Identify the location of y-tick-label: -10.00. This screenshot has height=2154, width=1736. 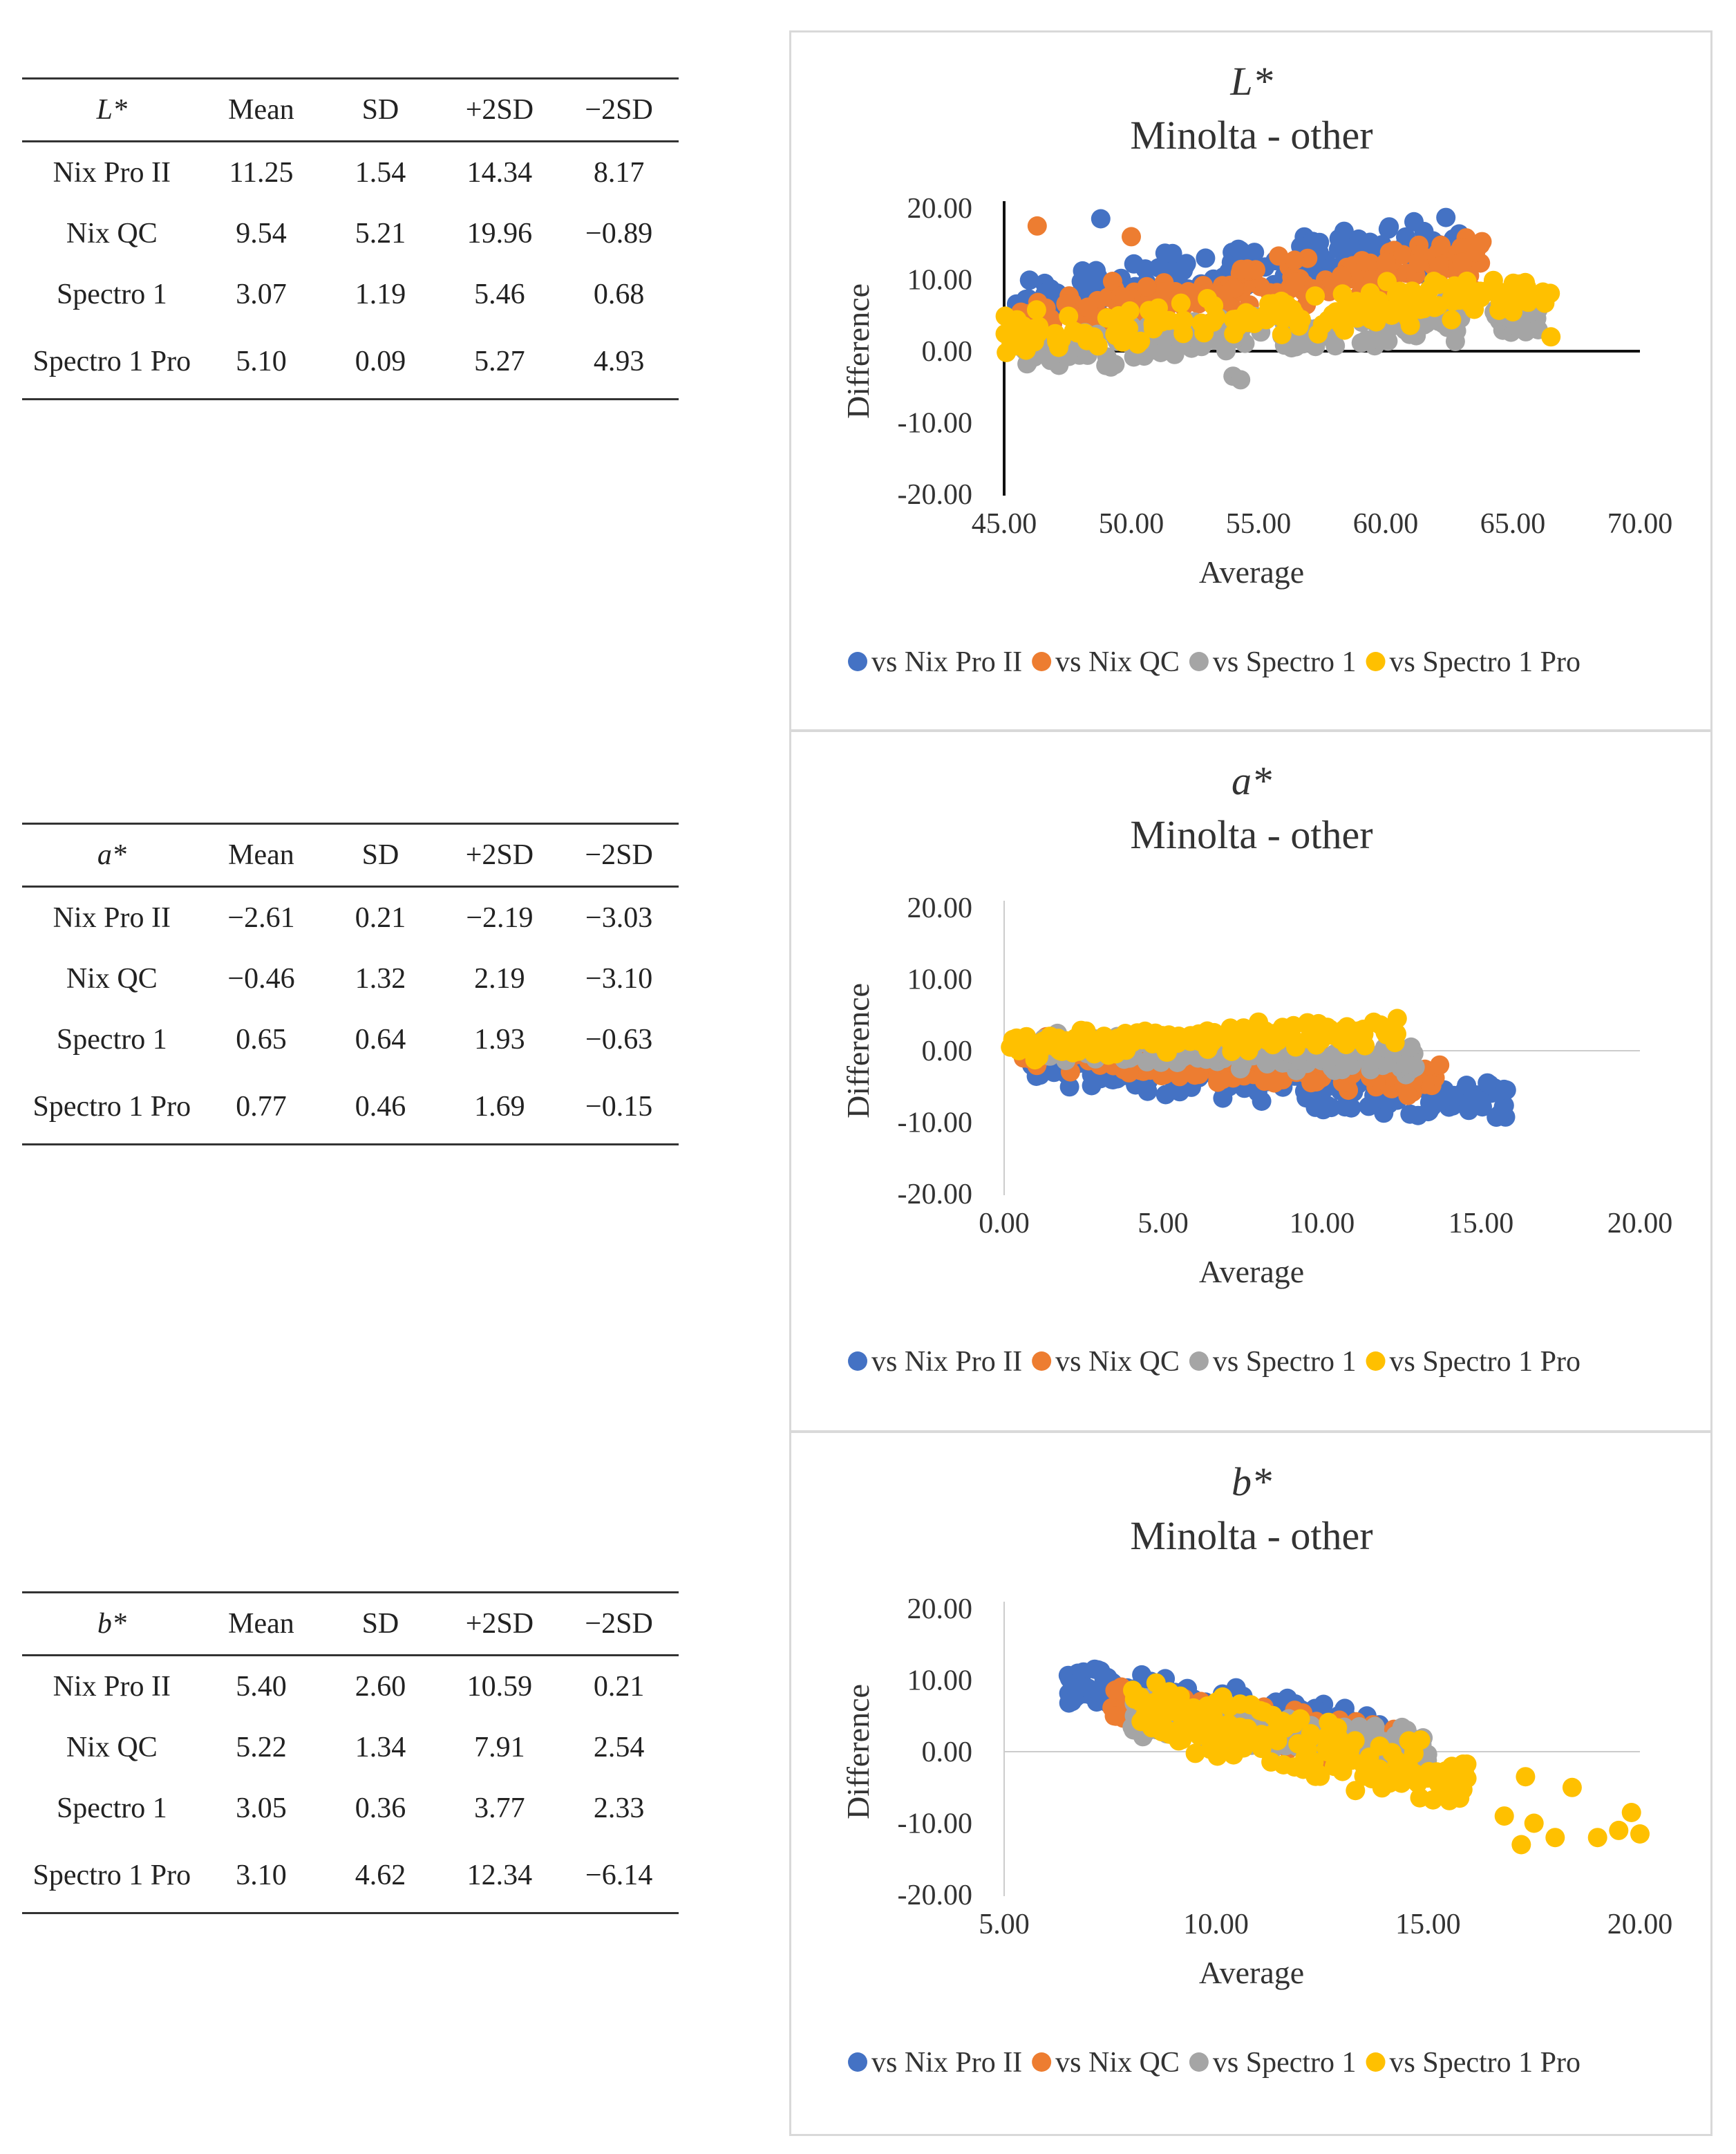
(935, 424).